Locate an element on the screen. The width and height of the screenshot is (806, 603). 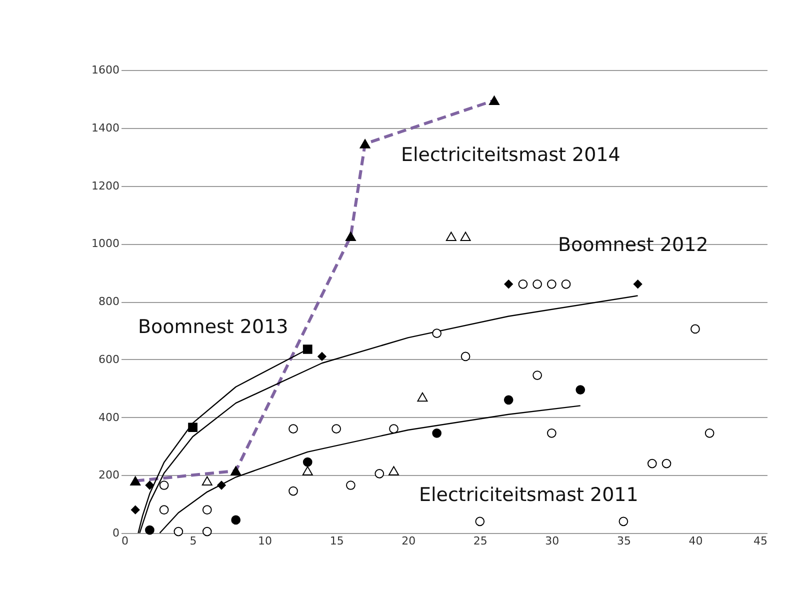
x-tick-label: 30 is located at coordinates (552, 541).